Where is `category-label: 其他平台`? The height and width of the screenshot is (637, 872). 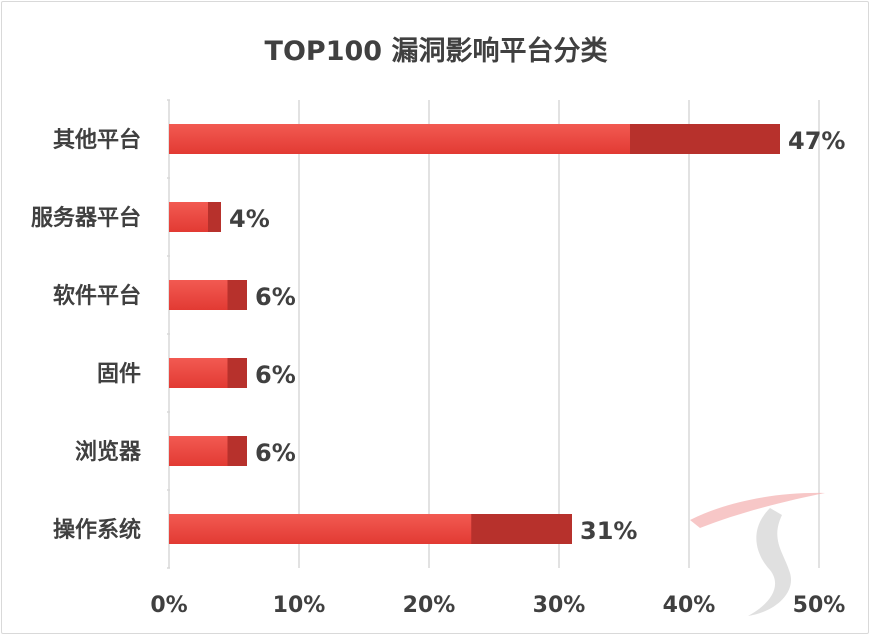 category-label: 其他平台 is located at coordinates (97, 140).